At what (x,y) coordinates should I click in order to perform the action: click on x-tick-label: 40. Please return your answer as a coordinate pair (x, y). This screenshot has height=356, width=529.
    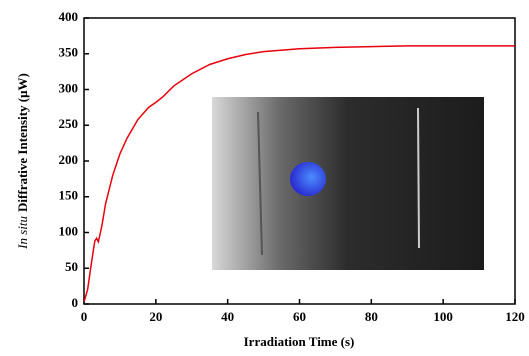
    Looking at the image, I should click on (227, 316).